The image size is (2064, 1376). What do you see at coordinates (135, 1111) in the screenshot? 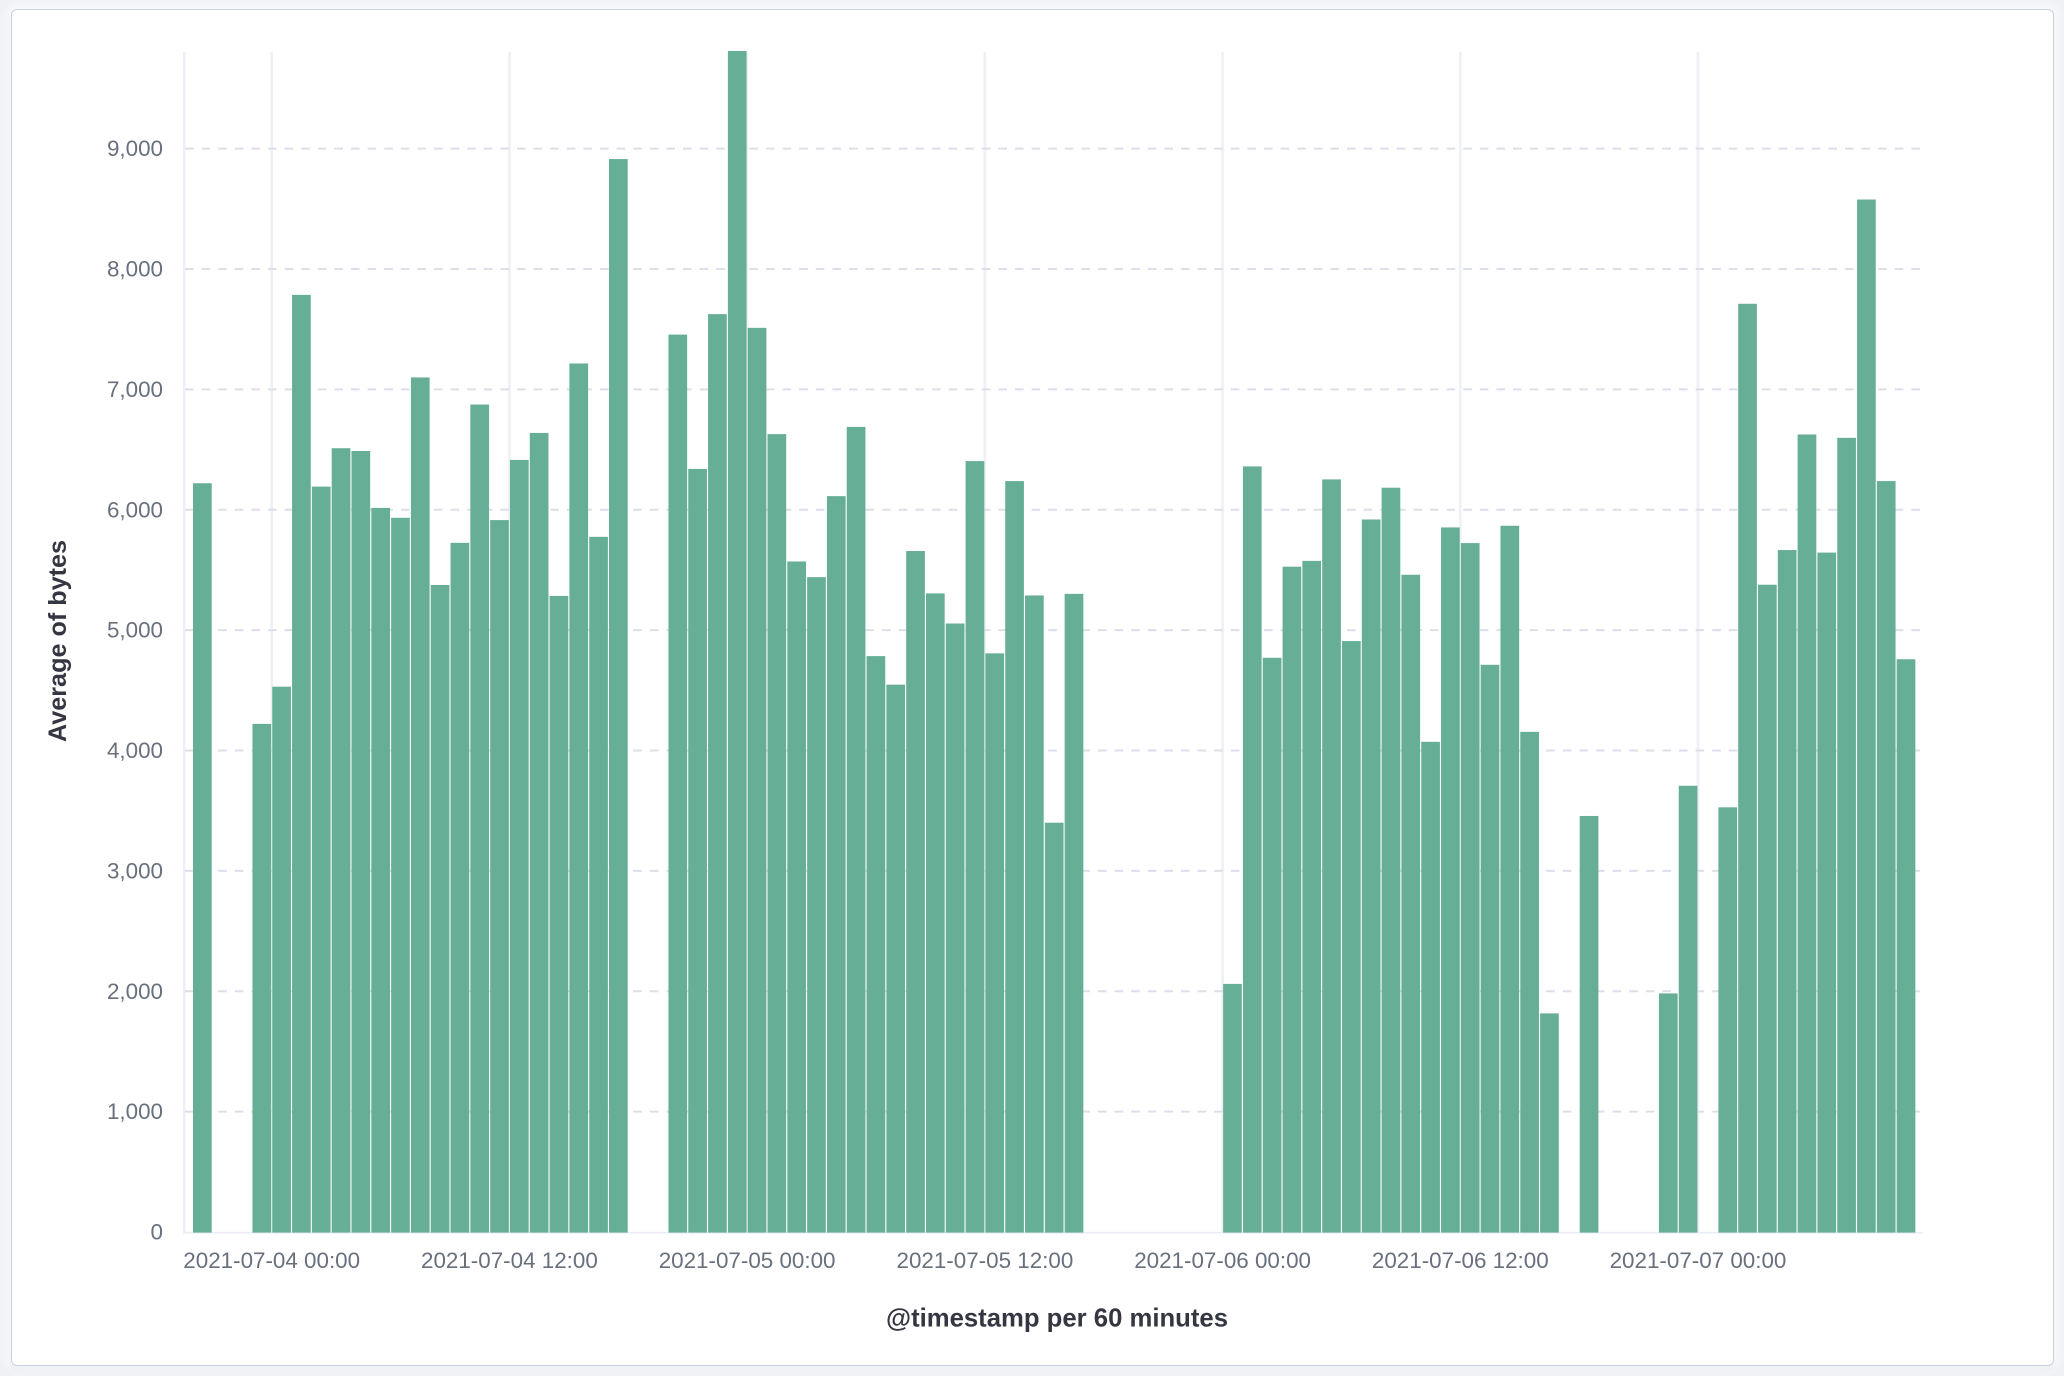
I see `svg-text: 1,000` at bounding box center [135, 1111].